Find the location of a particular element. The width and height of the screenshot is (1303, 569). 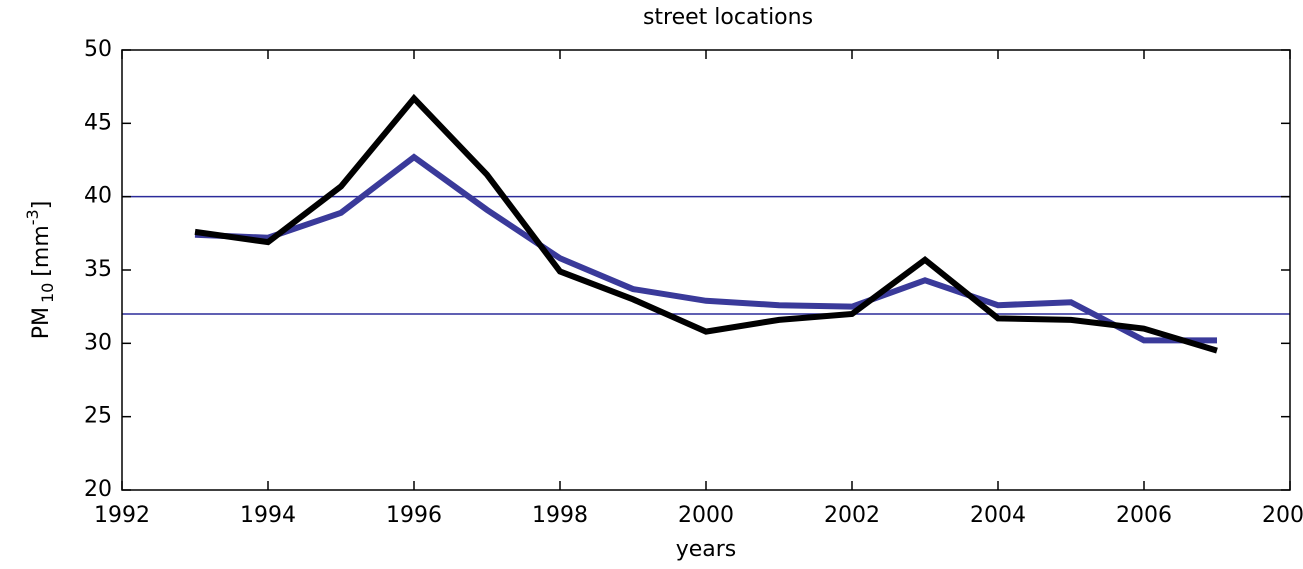

chart-title: street locations is located at coordinates (728, 17).